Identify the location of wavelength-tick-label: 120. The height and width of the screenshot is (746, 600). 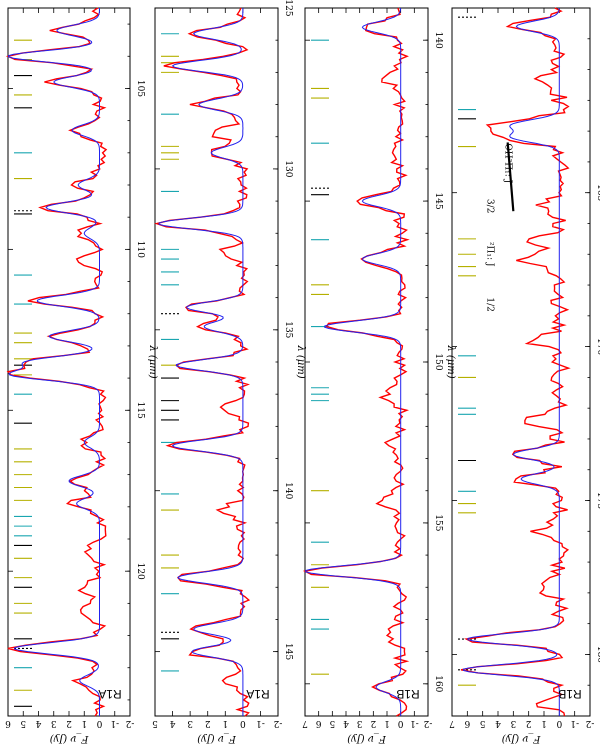
(140, 571).